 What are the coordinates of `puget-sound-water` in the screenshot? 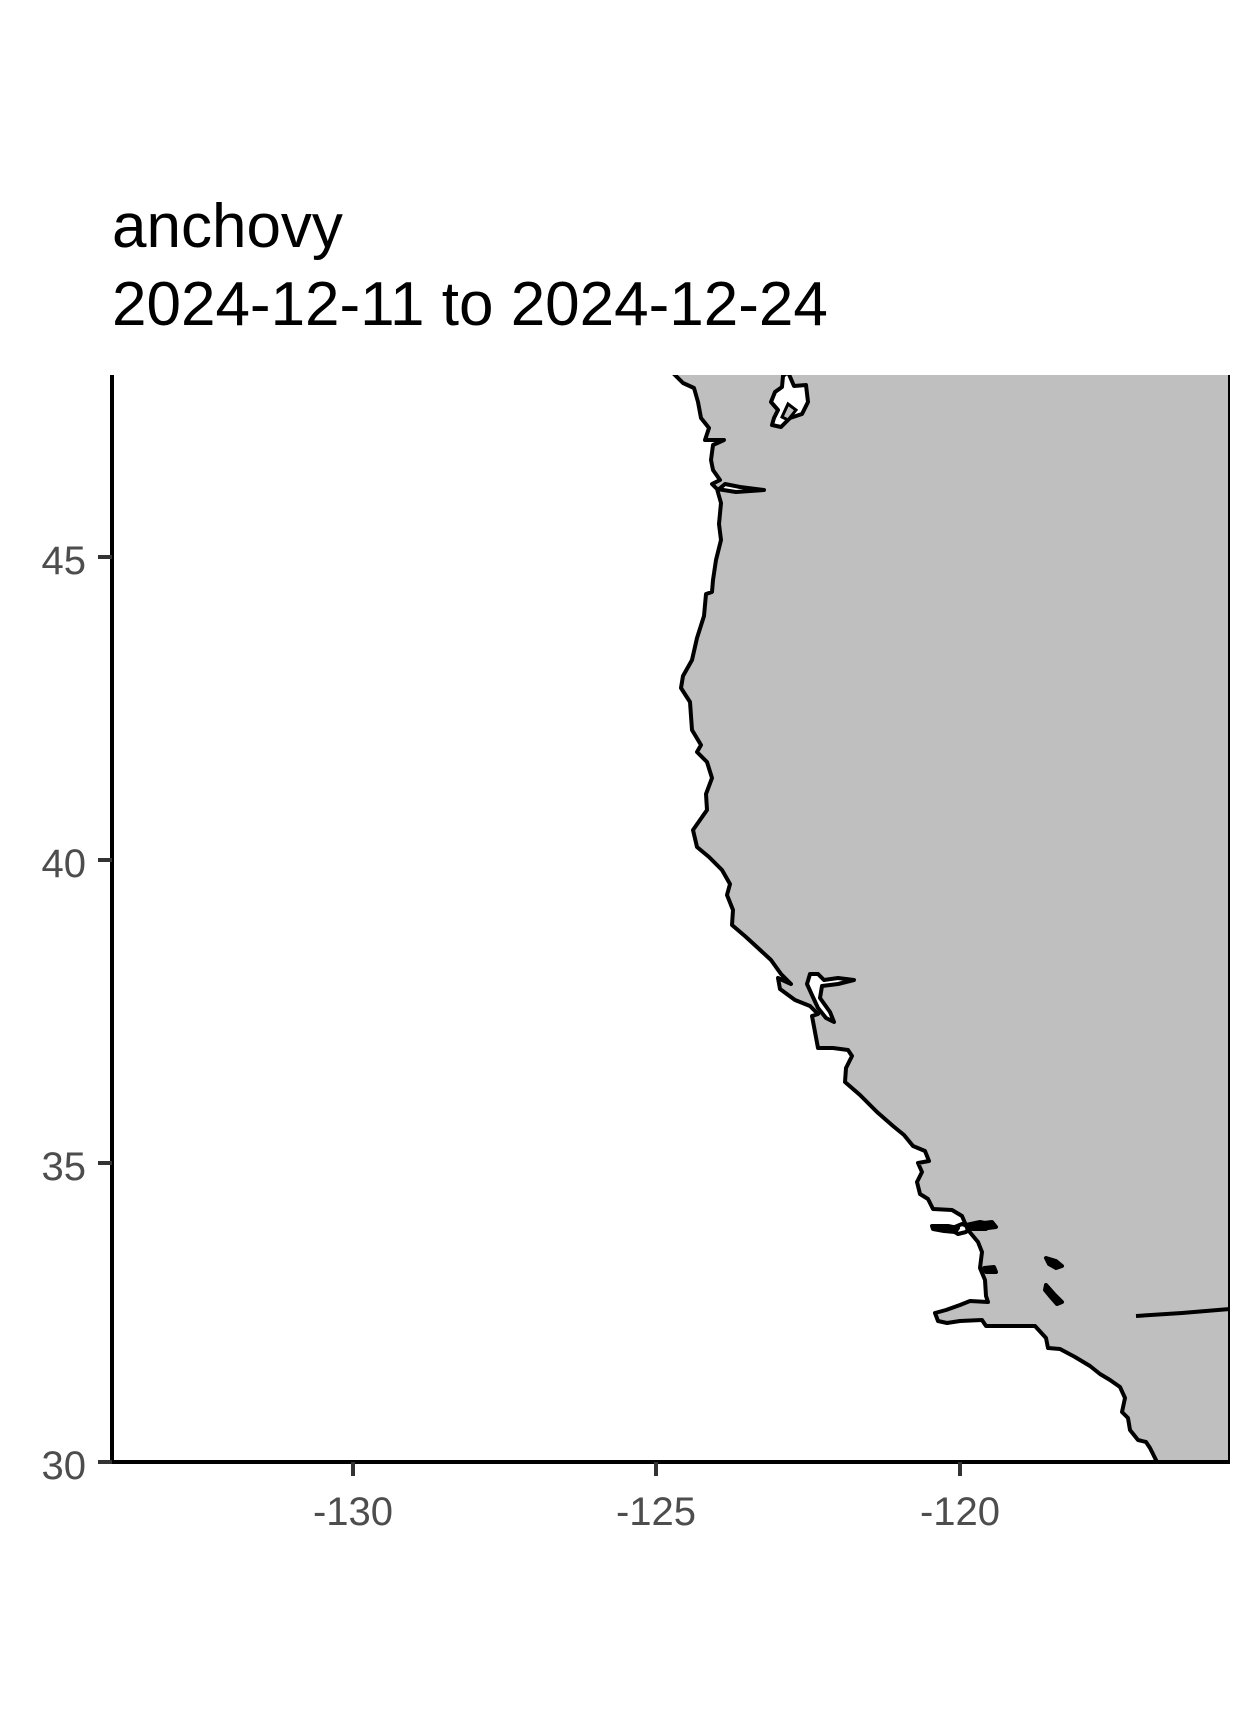 It's located at (789, 402).